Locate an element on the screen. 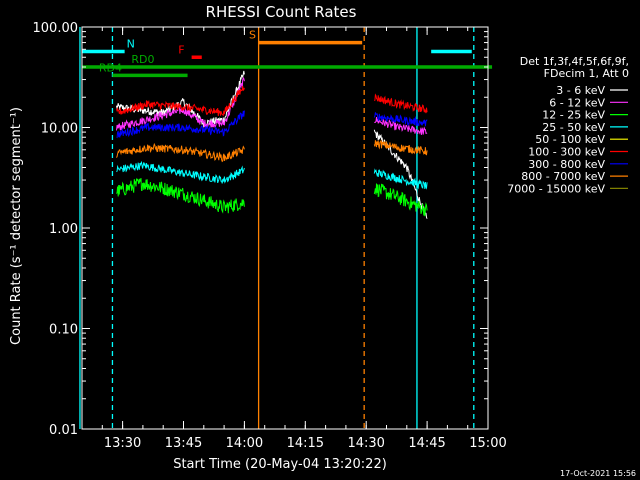  x-tick-label: 14:00 is located at coordinates (244, 443).